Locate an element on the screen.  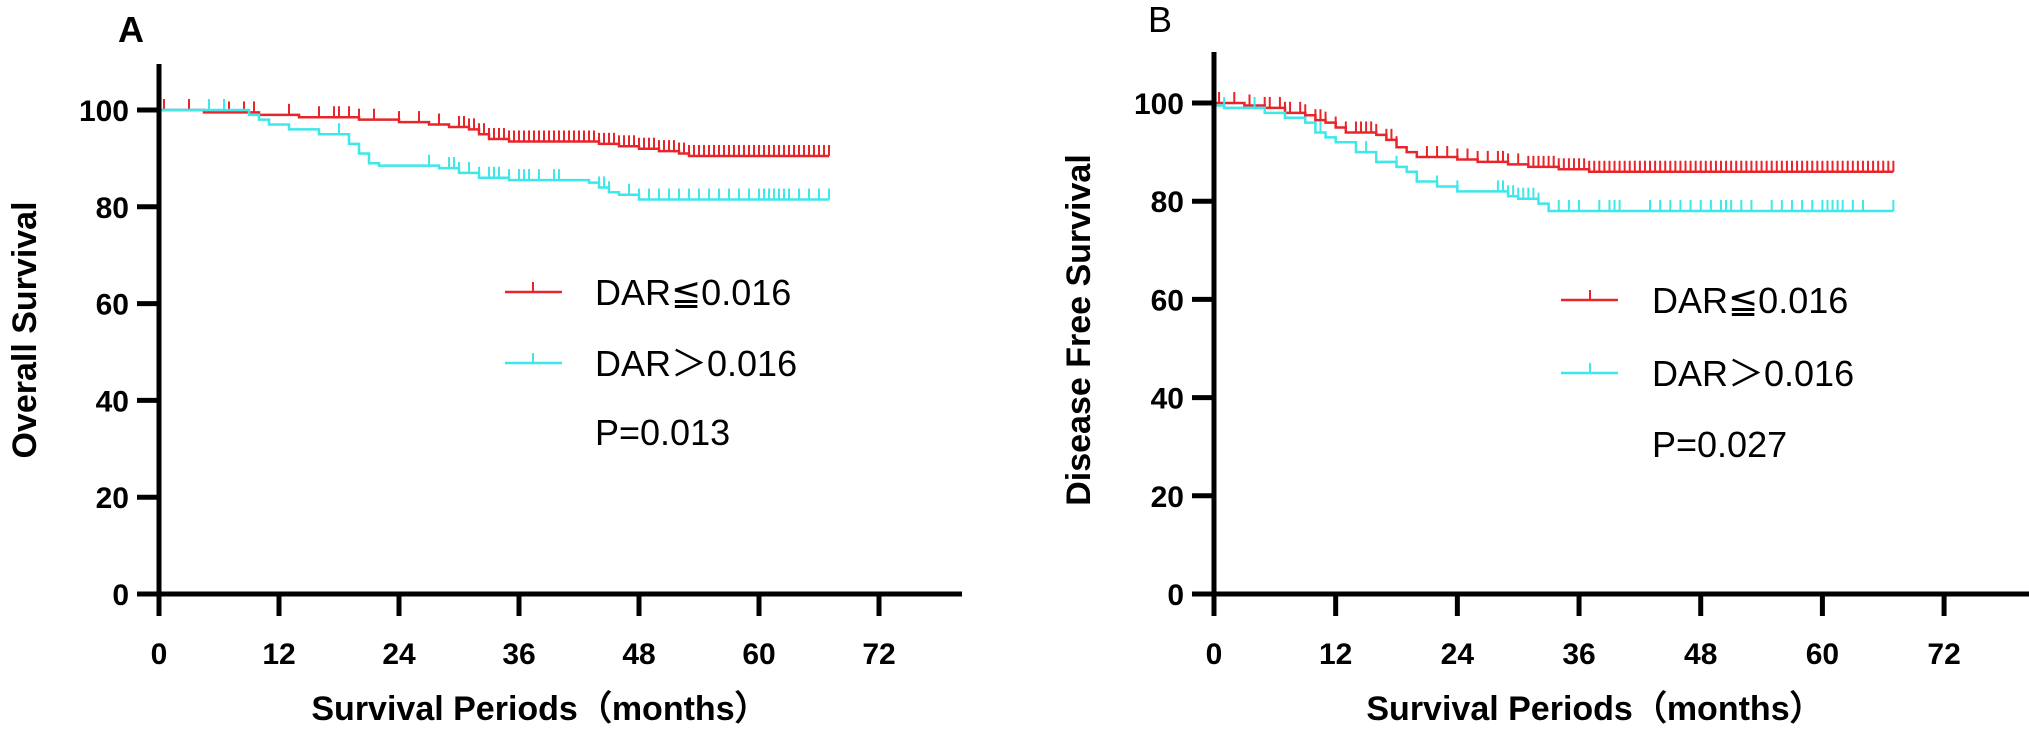
panel-b-y-axis-title: Disease Free Survival is located at coordinates (1079, 330).